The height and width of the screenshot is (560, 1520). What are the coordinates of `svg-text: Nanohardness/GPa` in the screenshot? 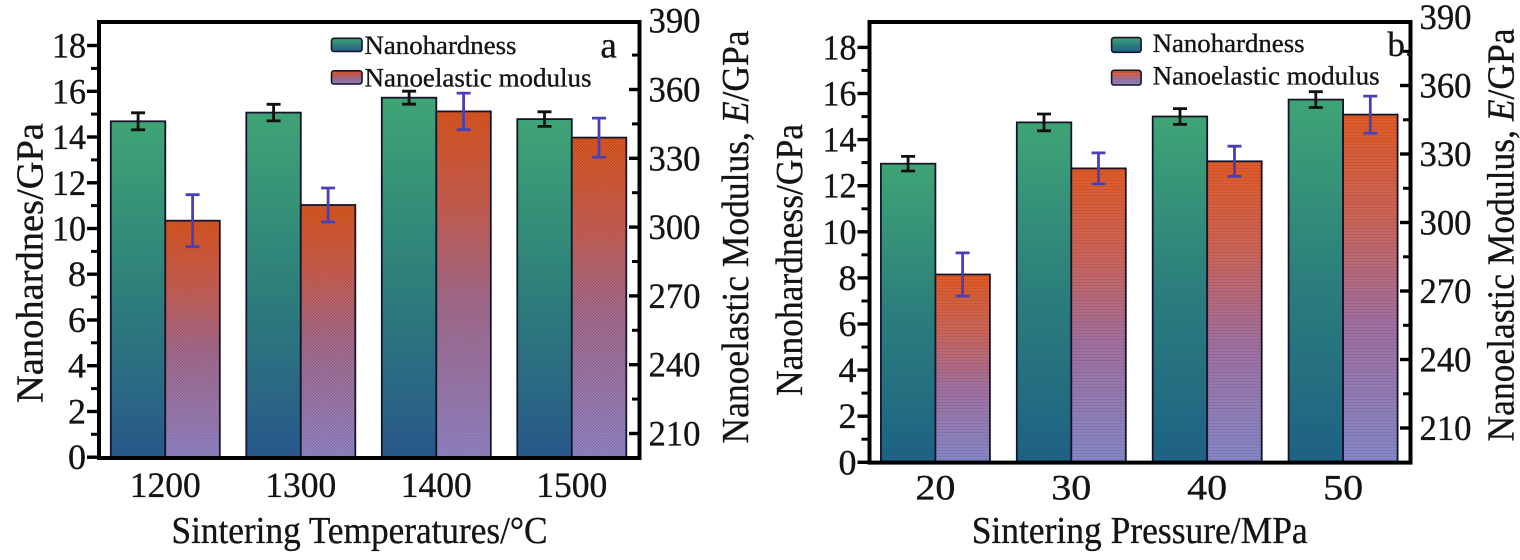 It's located at (790, 260).